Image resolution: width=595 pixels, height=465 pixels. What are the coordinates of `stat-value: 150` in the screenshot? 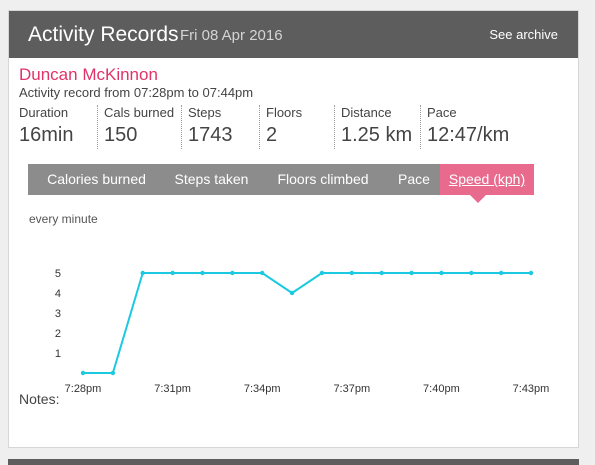 It's located at (121, 135).